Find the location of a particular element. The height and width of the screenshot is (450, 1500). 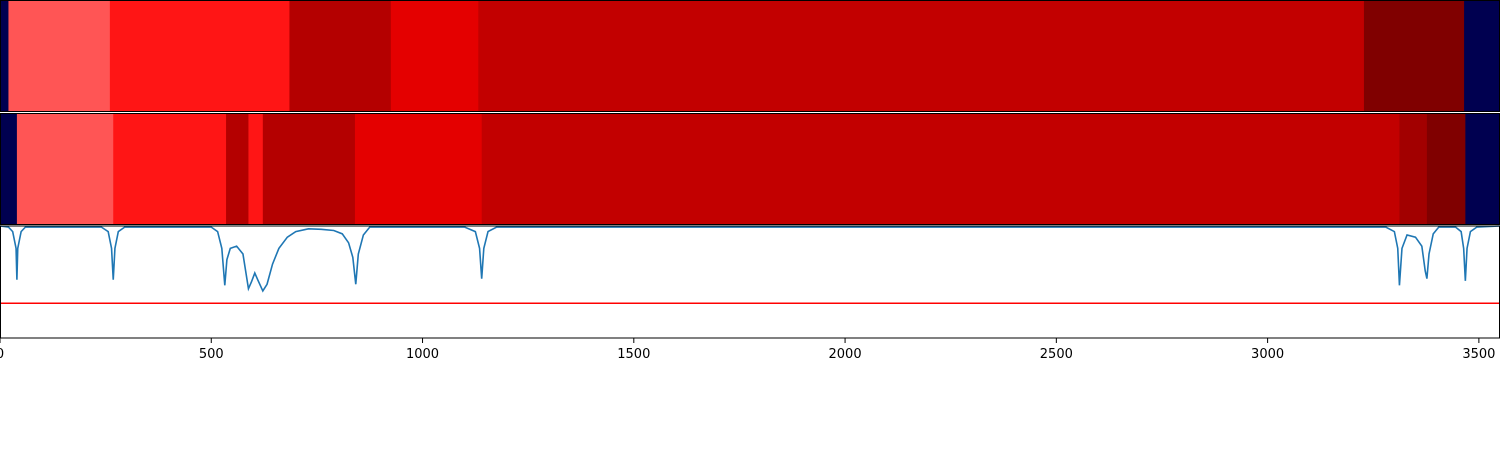

x-tick-label: 0 is located at coordinates (2, 354).